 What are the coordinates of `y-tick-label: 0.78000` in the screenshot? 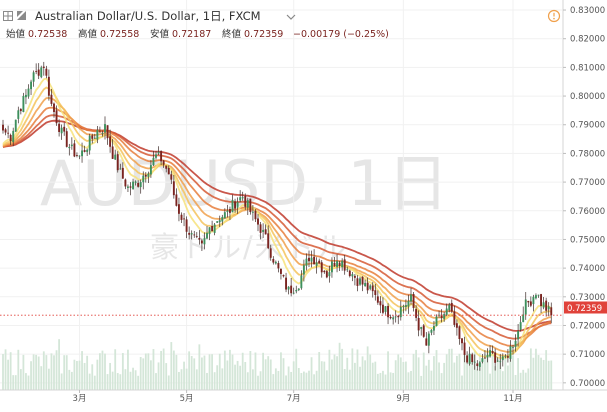 It's located at (587, 154).